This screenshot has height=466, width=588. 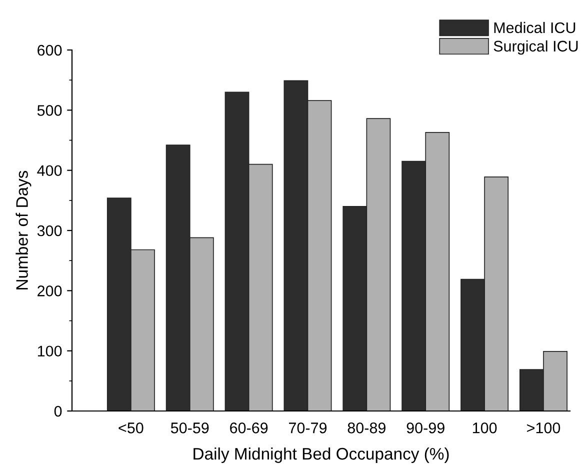 What do you see at coordinates (536, 47) in the screenshot?
I see `legend-label: Surgical ICU` at bounding box center [536, 47].